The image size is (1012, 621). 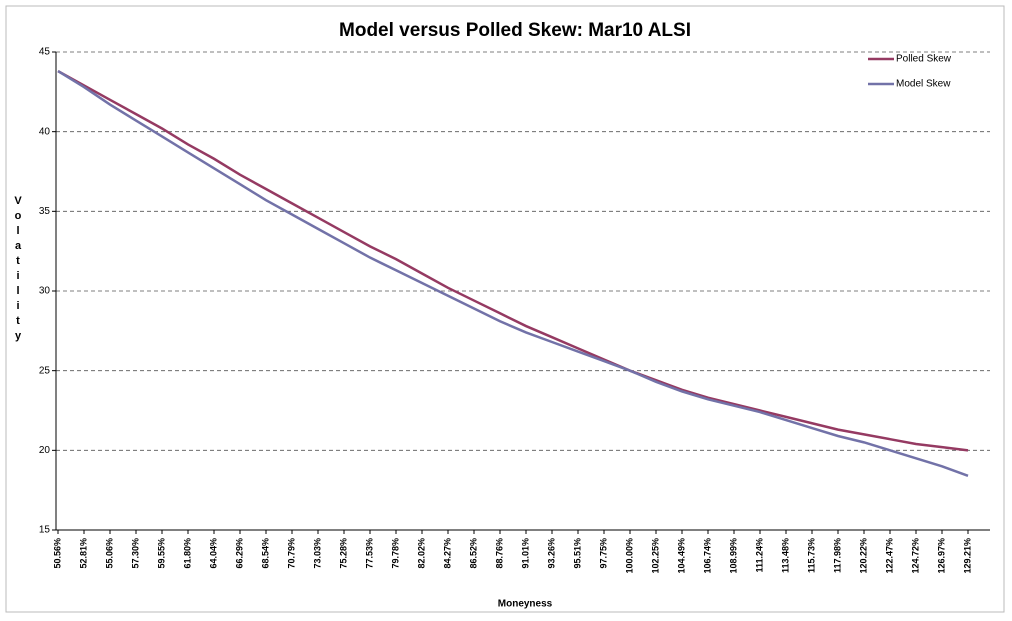 I want to click on legend-label: Model Skew, so click(x=923, y=84).